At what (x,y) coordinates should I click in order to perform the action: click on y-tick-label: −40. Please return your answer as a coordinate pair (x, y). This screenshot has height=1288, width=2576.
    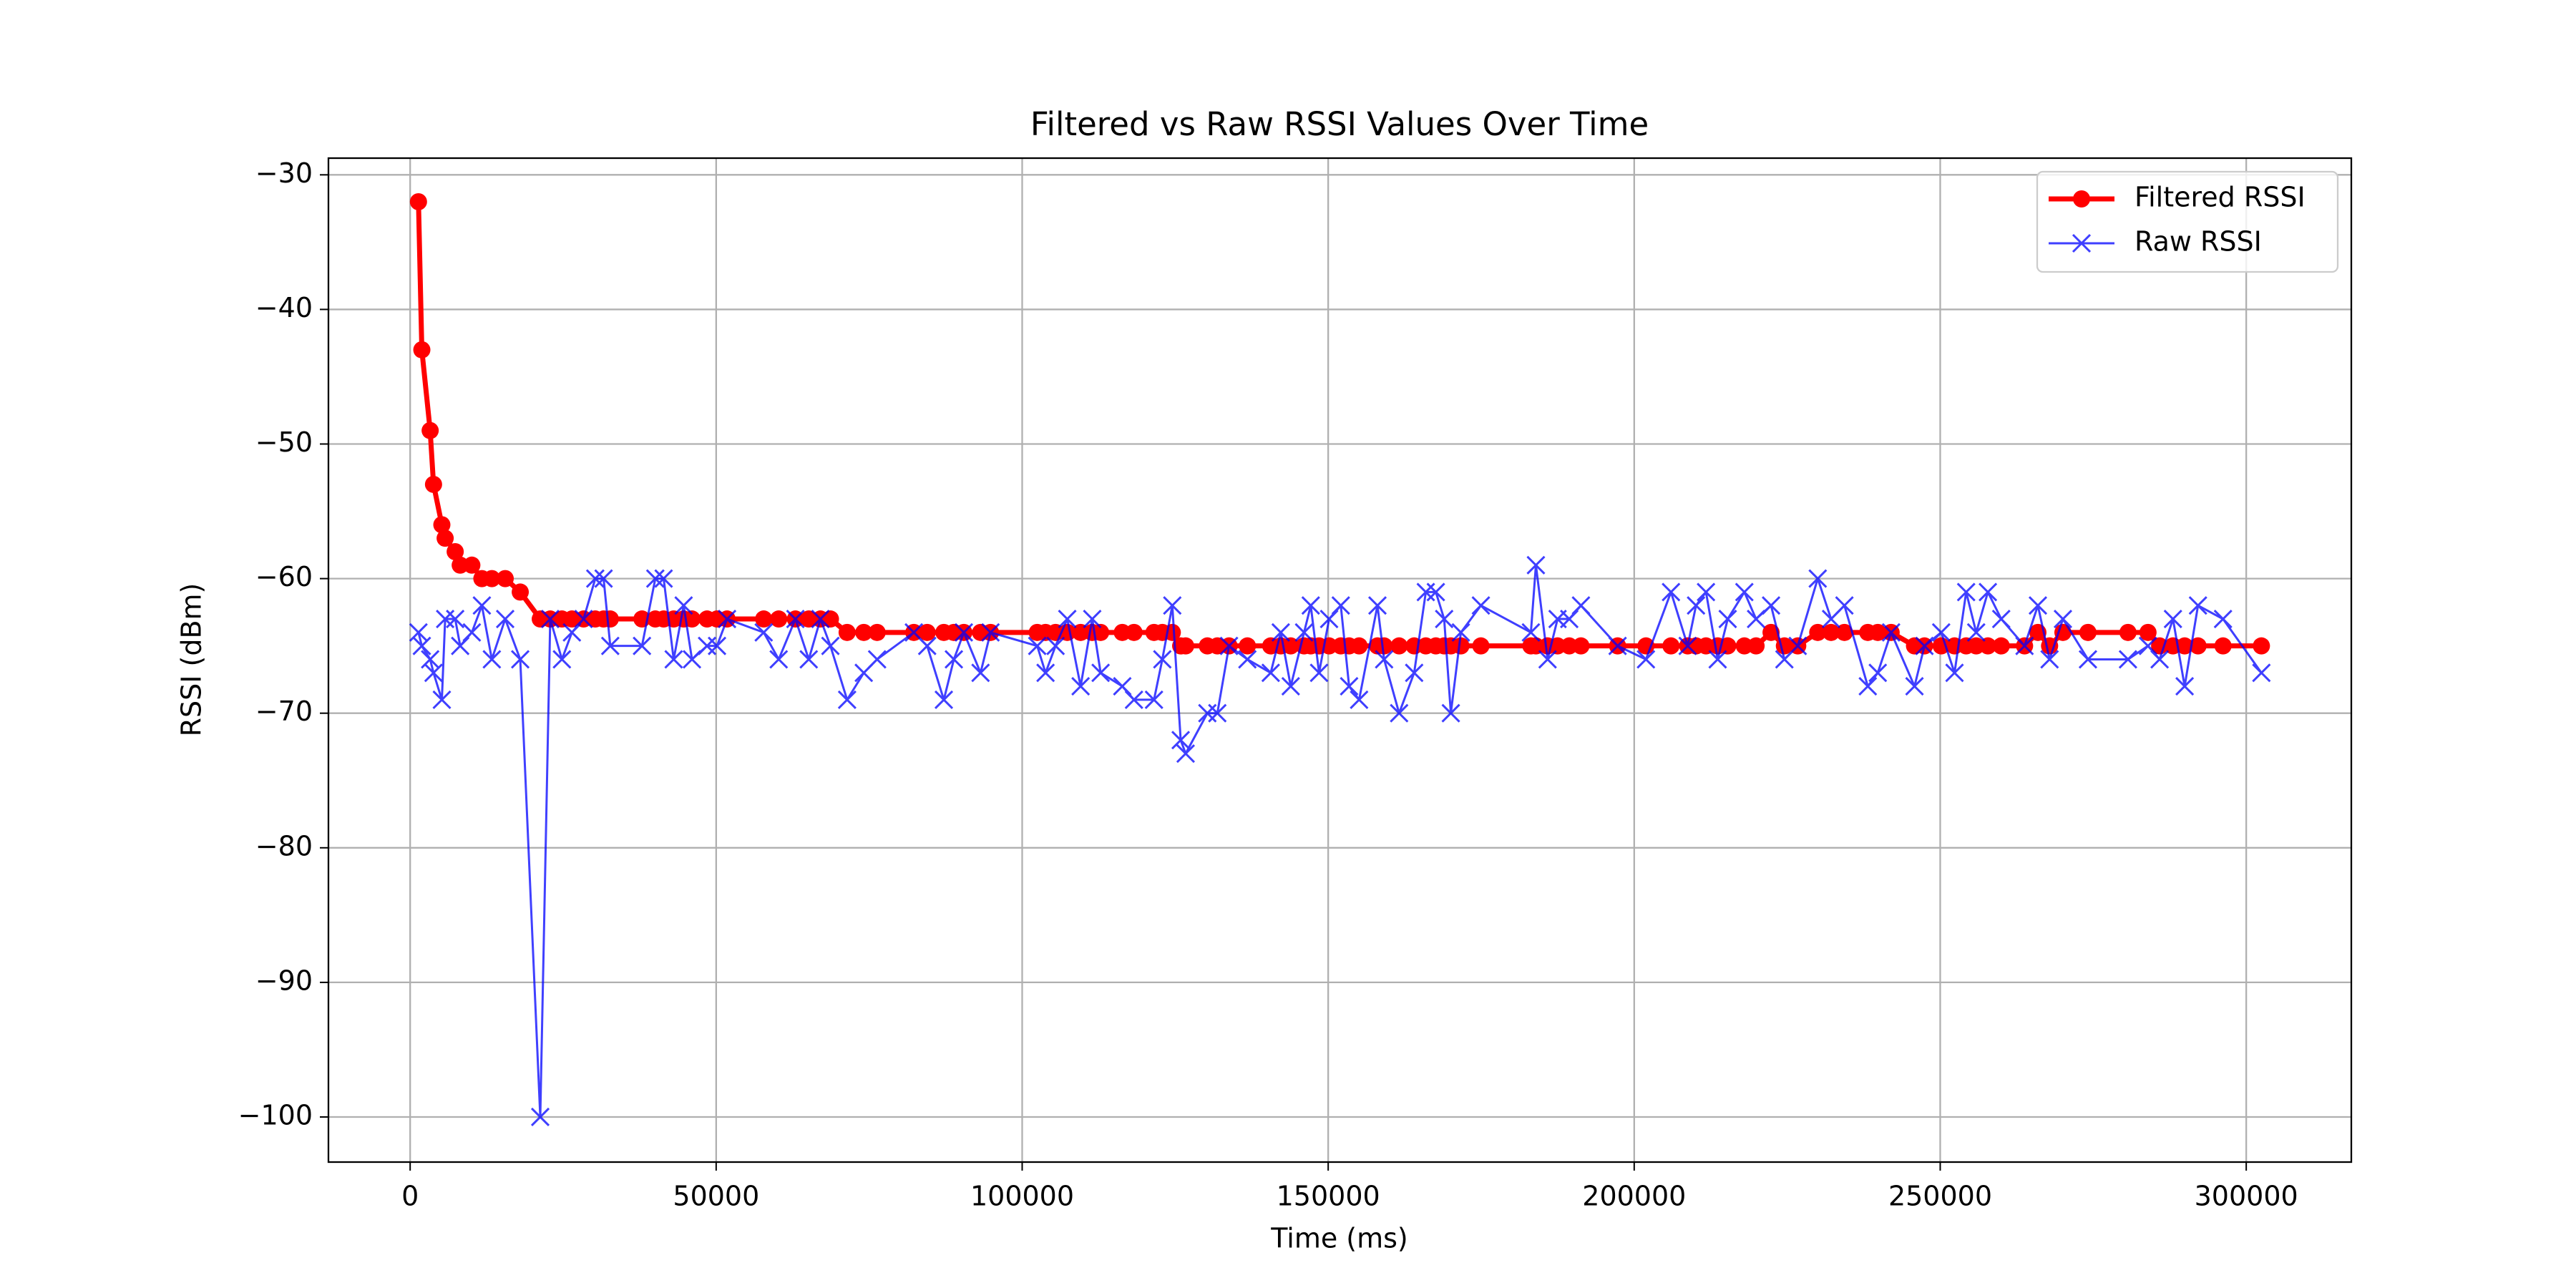
    Looking at the image, I should click on (284, 307).